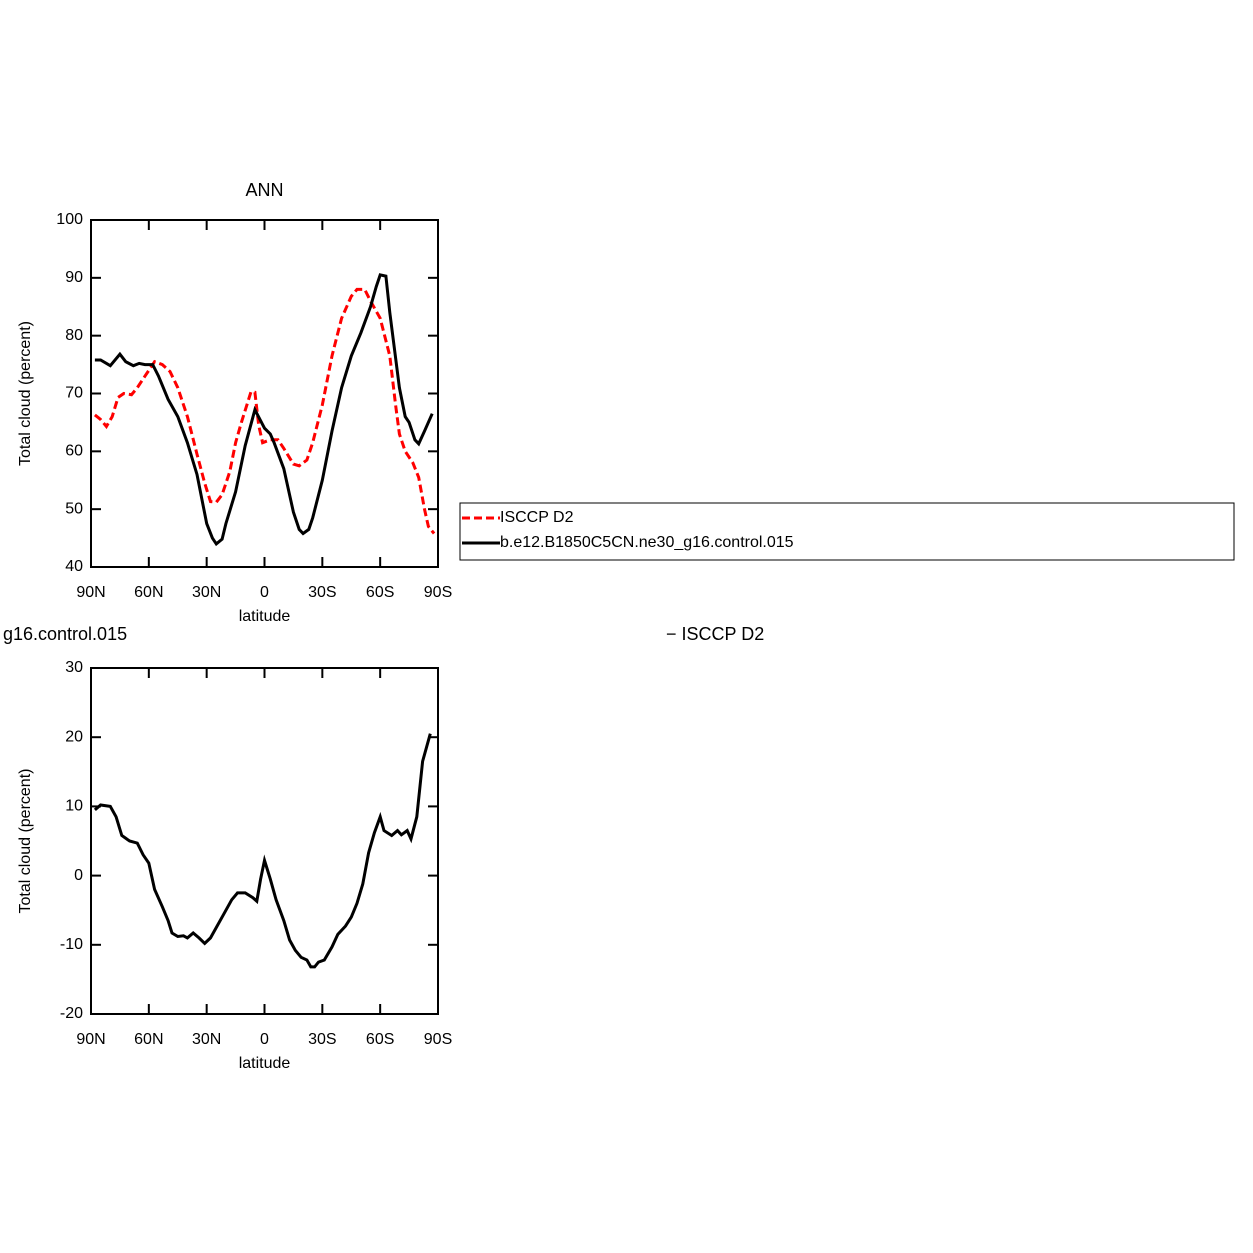 The height and width of the screenshot is (1253, 1253). What do you see at coordinates (71, 944) in the screenshot?
I see `y-tick-label: -10` at bounding box center [71, 944].